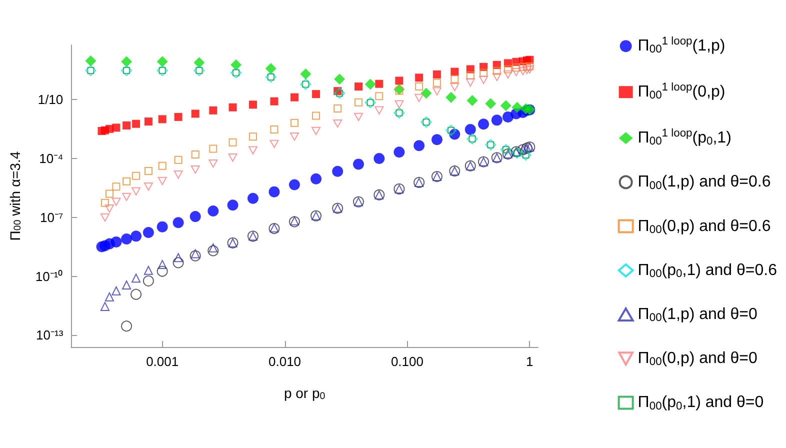 The width and height of the screenshot is (786, 448). Describe the element at coordinates (162, 361) in the screenshot. I see `x-tick-label: 0.001` at that location.